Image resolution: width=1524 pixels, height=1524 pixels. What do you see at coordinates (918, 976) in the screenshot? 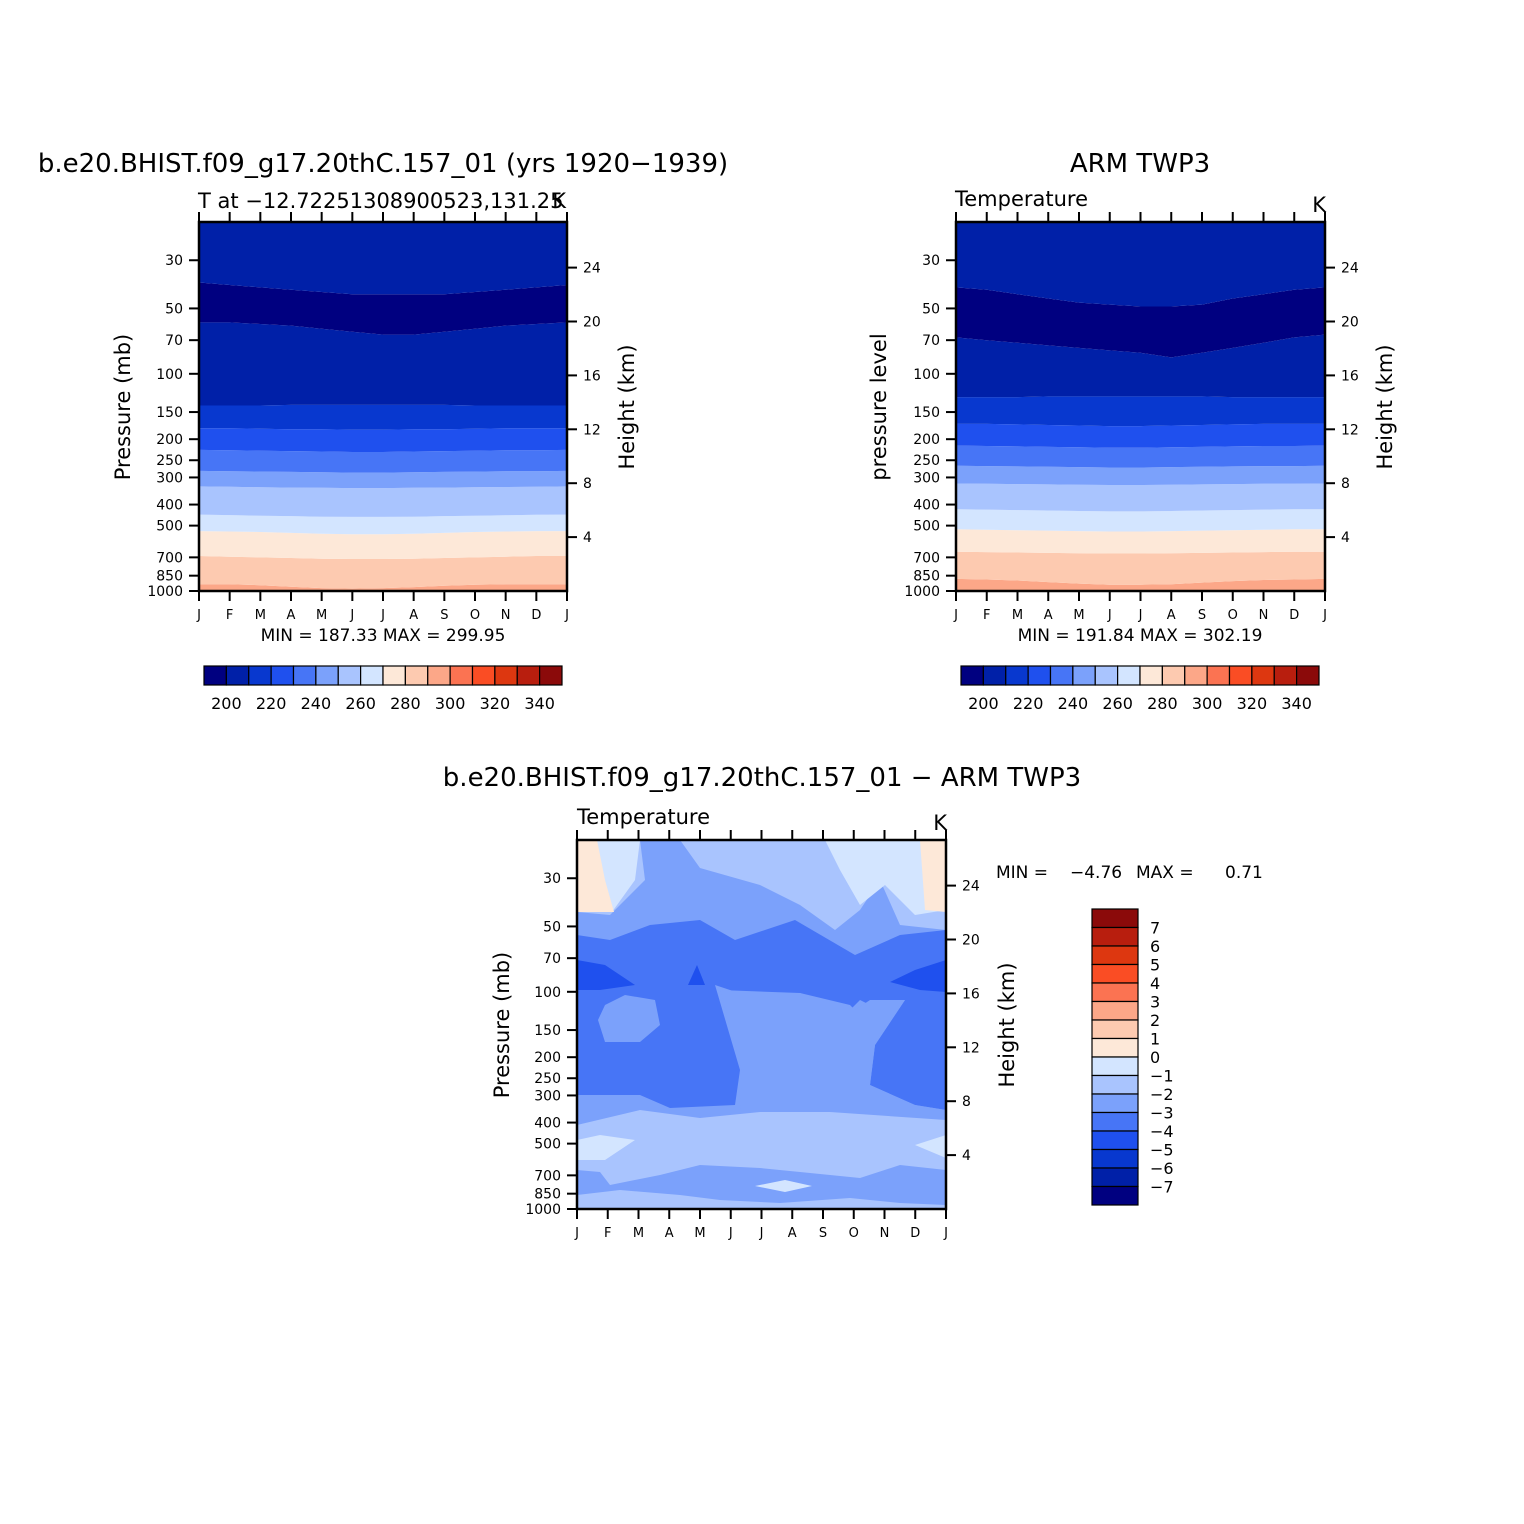
I see `diff-region-cold-right` at bounding box center [918, 976].